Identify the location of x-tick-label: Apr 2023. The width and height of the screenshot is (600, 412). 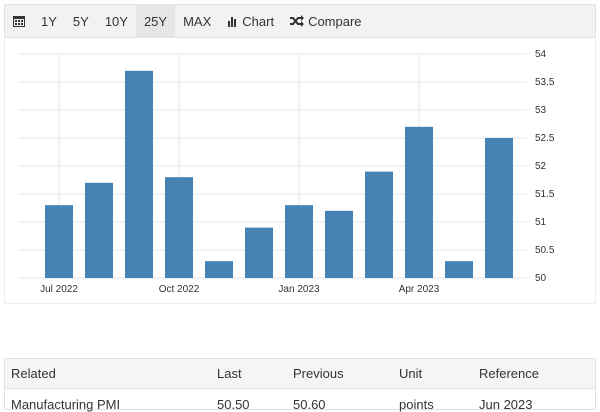
(419, 289).